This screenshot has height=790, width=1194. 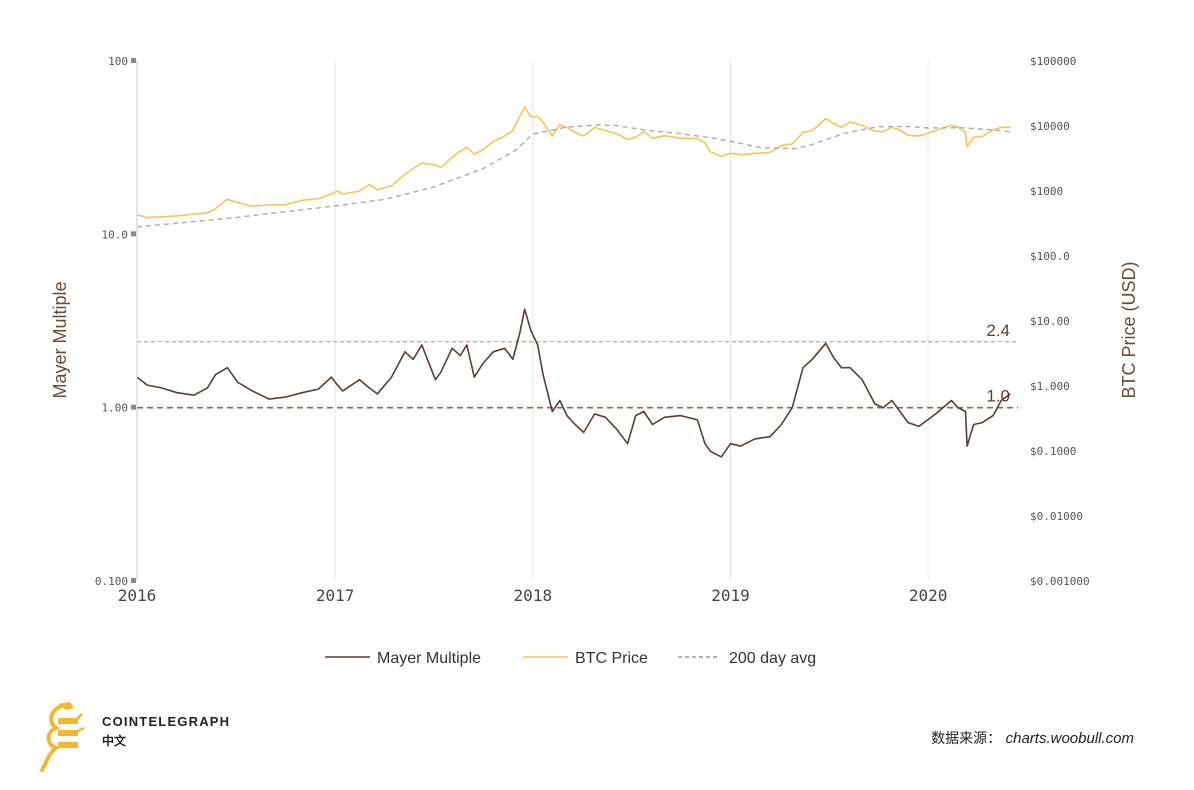 What do you see at coordinates (118, 61) in the screenshot?
I see `left-tick-label: 100` at bounding box center [118, 61].